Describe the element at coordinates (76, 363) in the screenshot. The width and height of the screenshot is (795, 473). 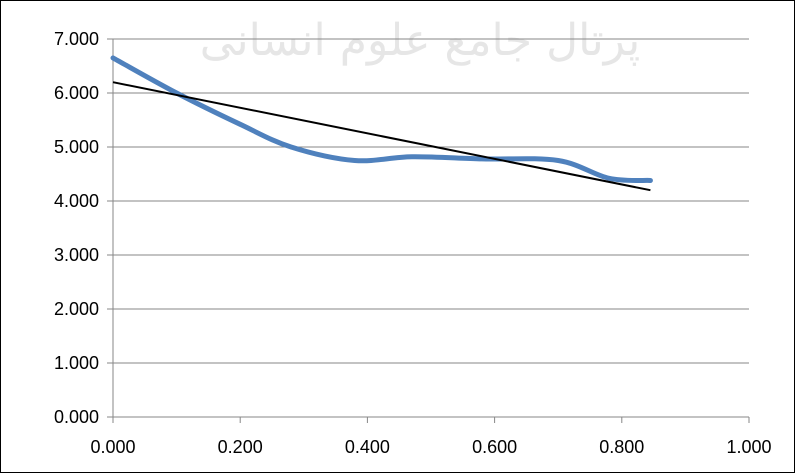
I see `y-tick-label: 1.000` at that location.